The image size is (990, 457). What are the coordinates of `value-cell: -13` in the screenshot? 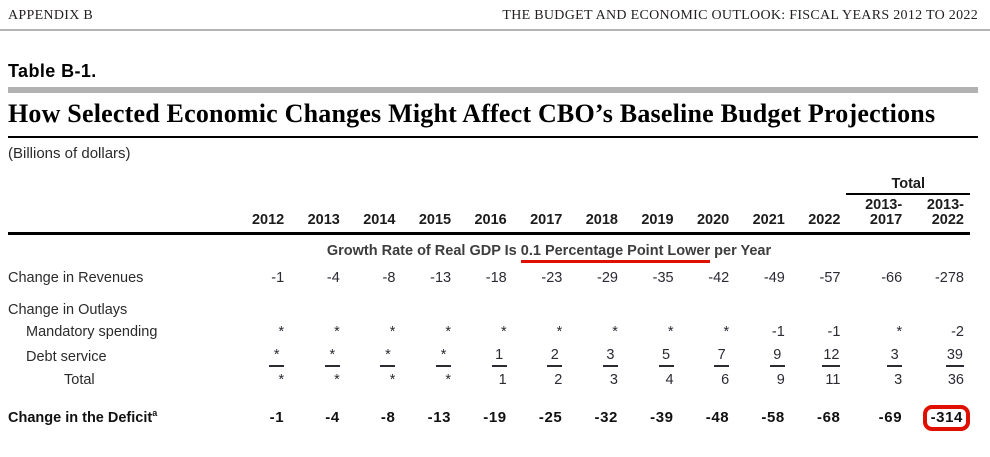 It's located at (439, 418).